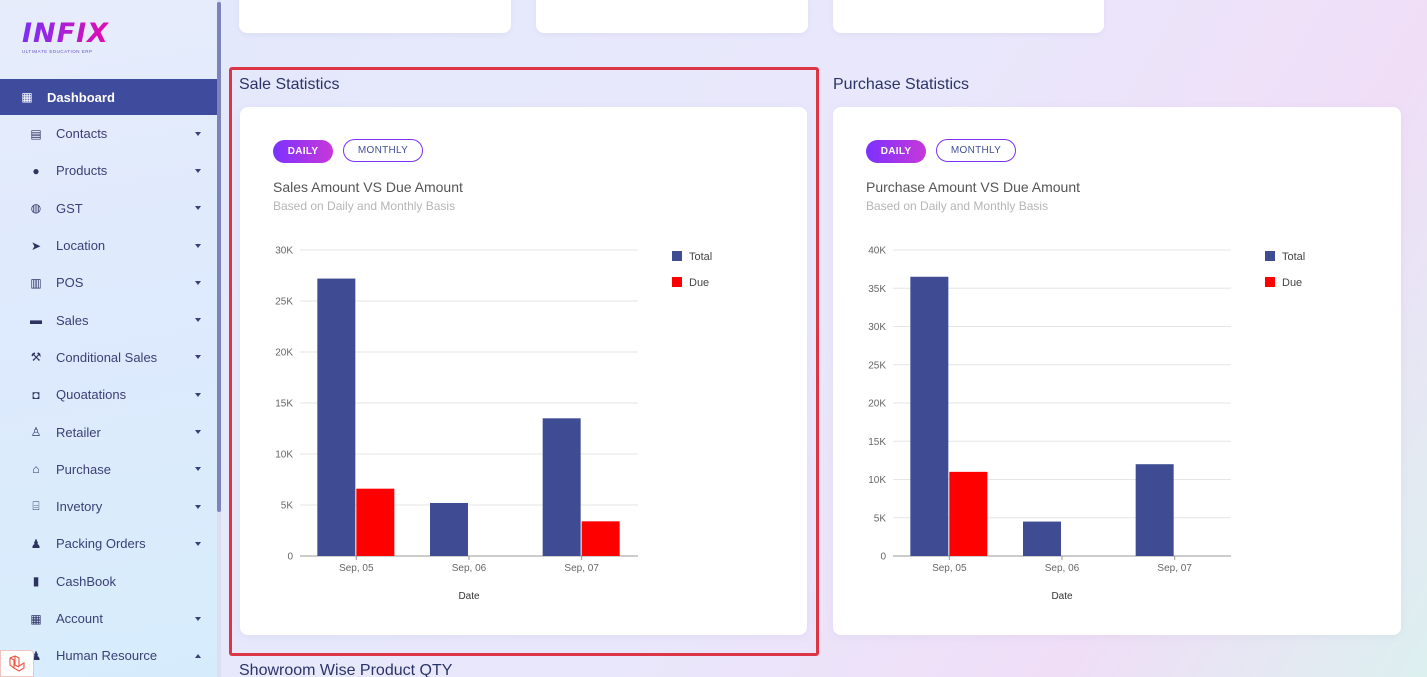 The width and height of the screenshot is (1427, 677). I want to click on sidebar-scrollbar, so click(219, 338).